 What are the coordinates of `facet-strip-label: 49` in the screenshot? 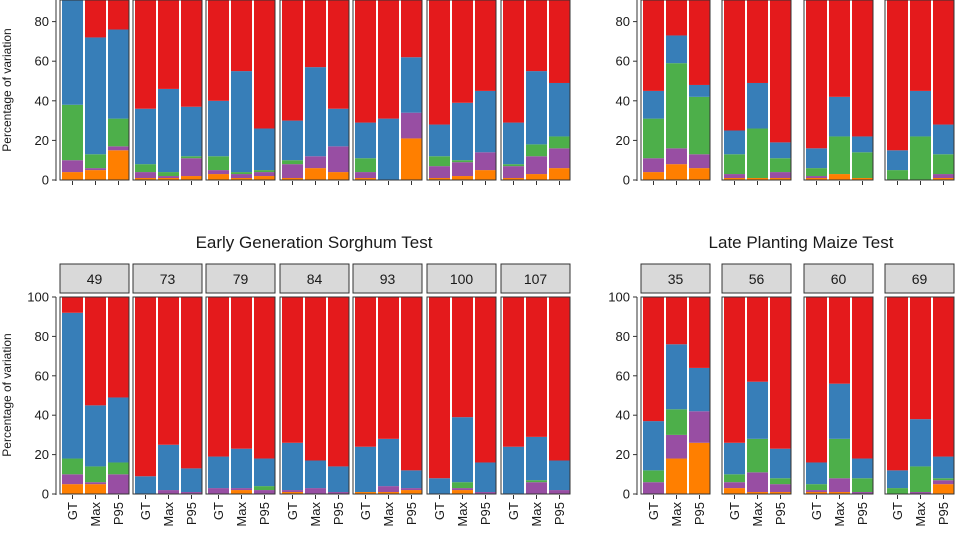 It's located at (95, 279).